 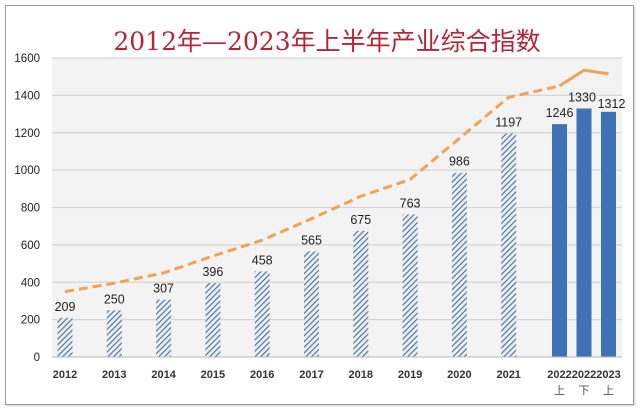 I want to click on x-tick-label: 2015, so click(x=213, y=375).